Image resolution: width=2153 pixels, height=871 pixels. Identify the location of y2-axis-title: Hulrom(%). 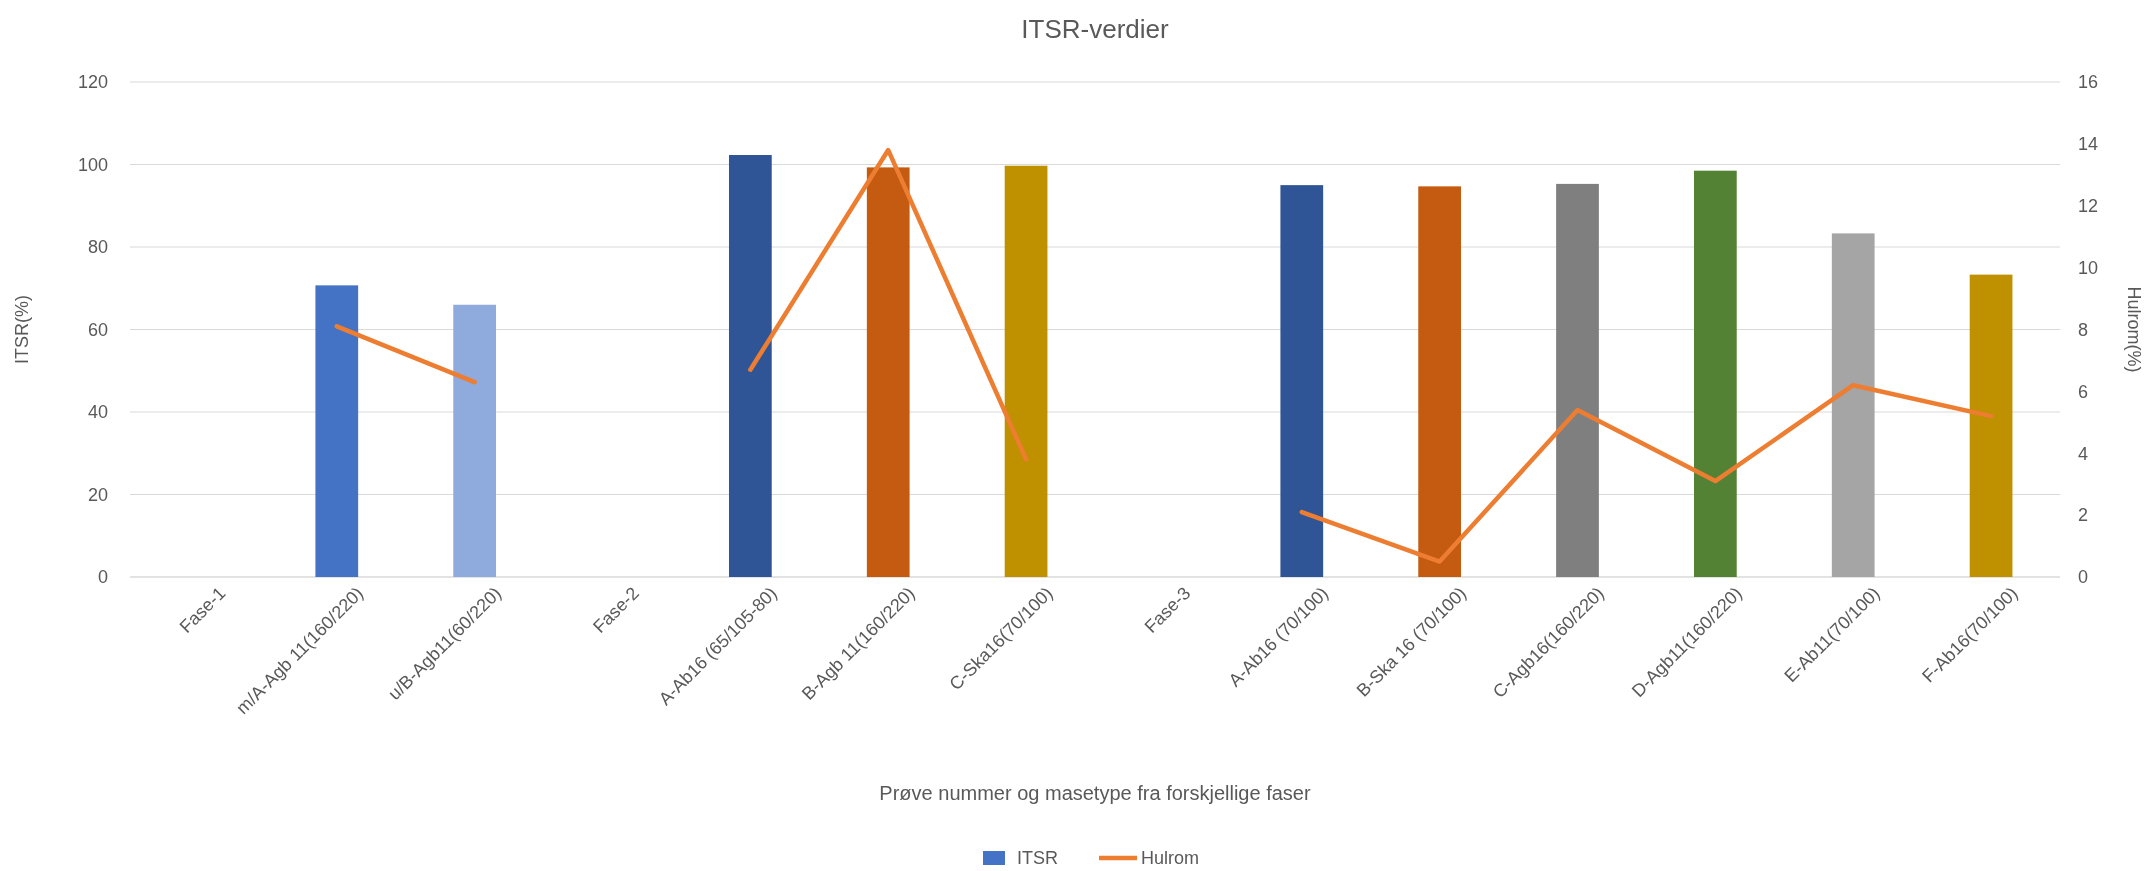
(2134, 329).